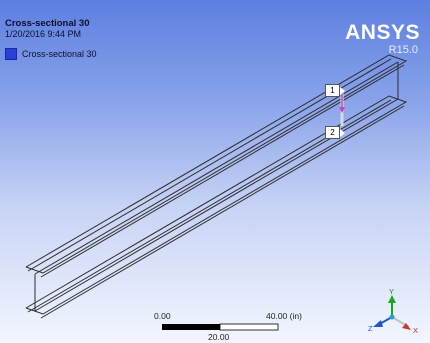 The width and height of the screenshot is (430, 343). Describe the element at coordinates (220, 327) in the screenshot. I see `scale-bar` at that location.